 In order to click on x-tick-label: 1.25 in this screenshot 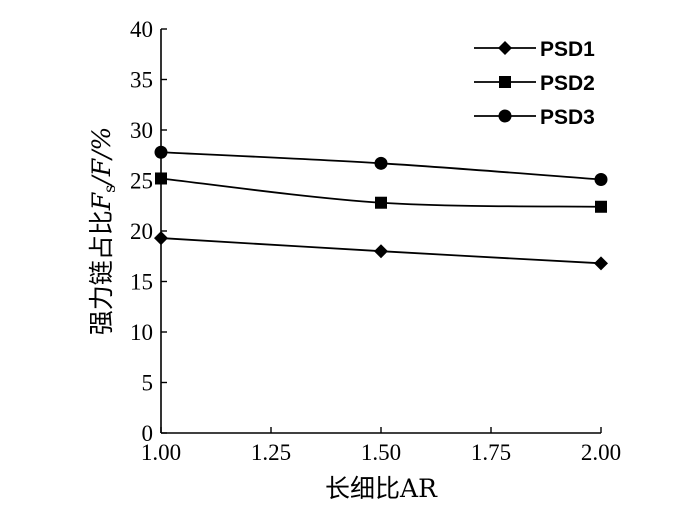, I will do `click(271, 452)`.